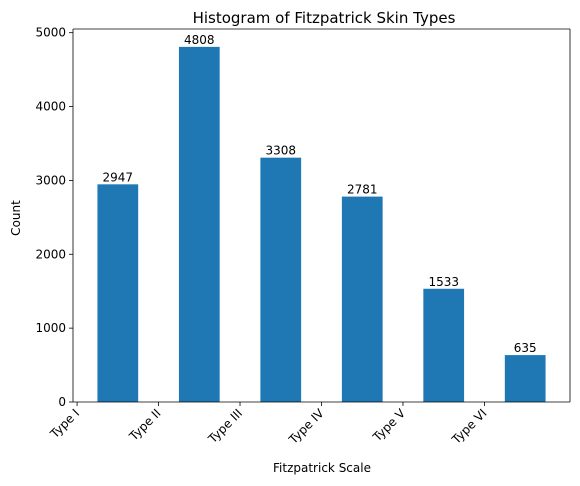 The image size is (580, 486). What do you see at coordinates (50, 33) in the screenshot?
I see `y-tick-label: 5000` at bounding box center [50, 33].